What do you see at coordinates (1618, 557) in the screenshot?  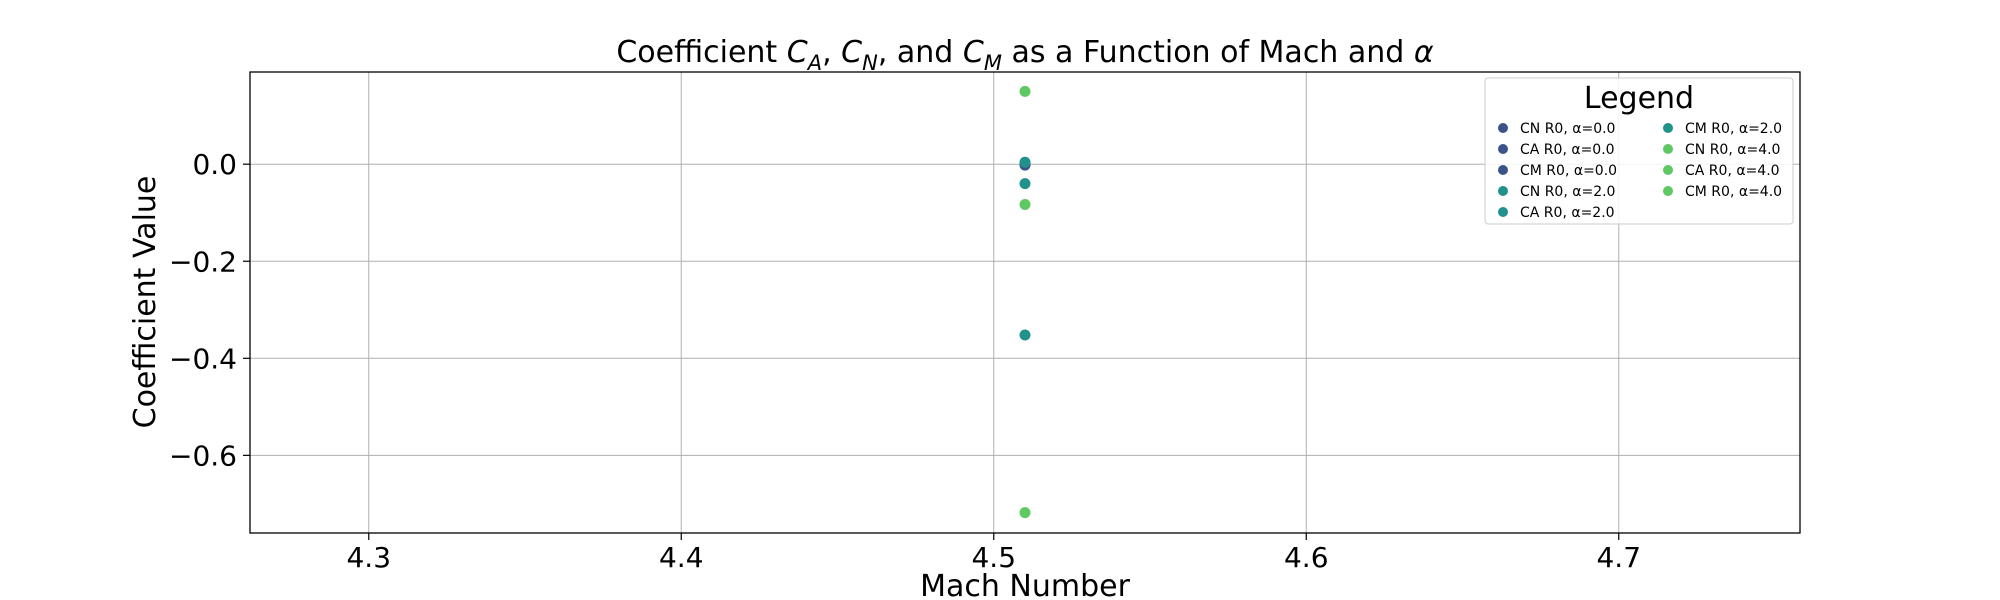 I see `x-tick-label: 4.7` at bounding box center [1618, 557].